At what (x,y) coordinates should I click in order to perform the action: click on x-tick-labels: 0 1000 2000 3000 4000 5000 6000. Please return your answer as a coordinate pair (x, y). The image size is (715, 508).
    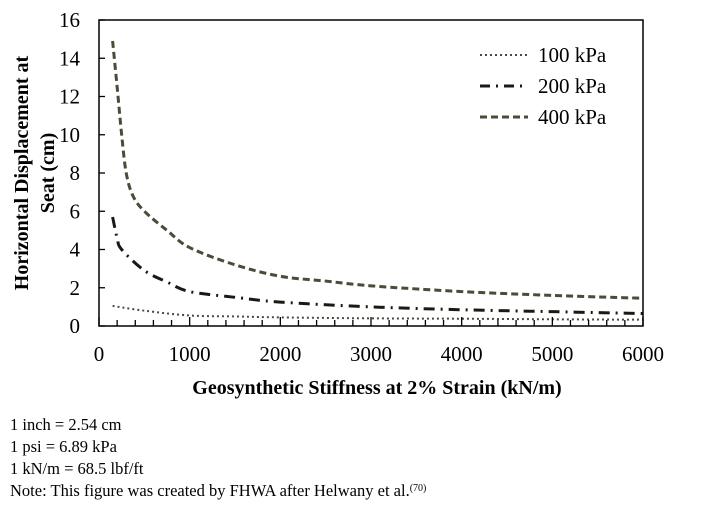
    Looking at the image, I should click on (379, 354).